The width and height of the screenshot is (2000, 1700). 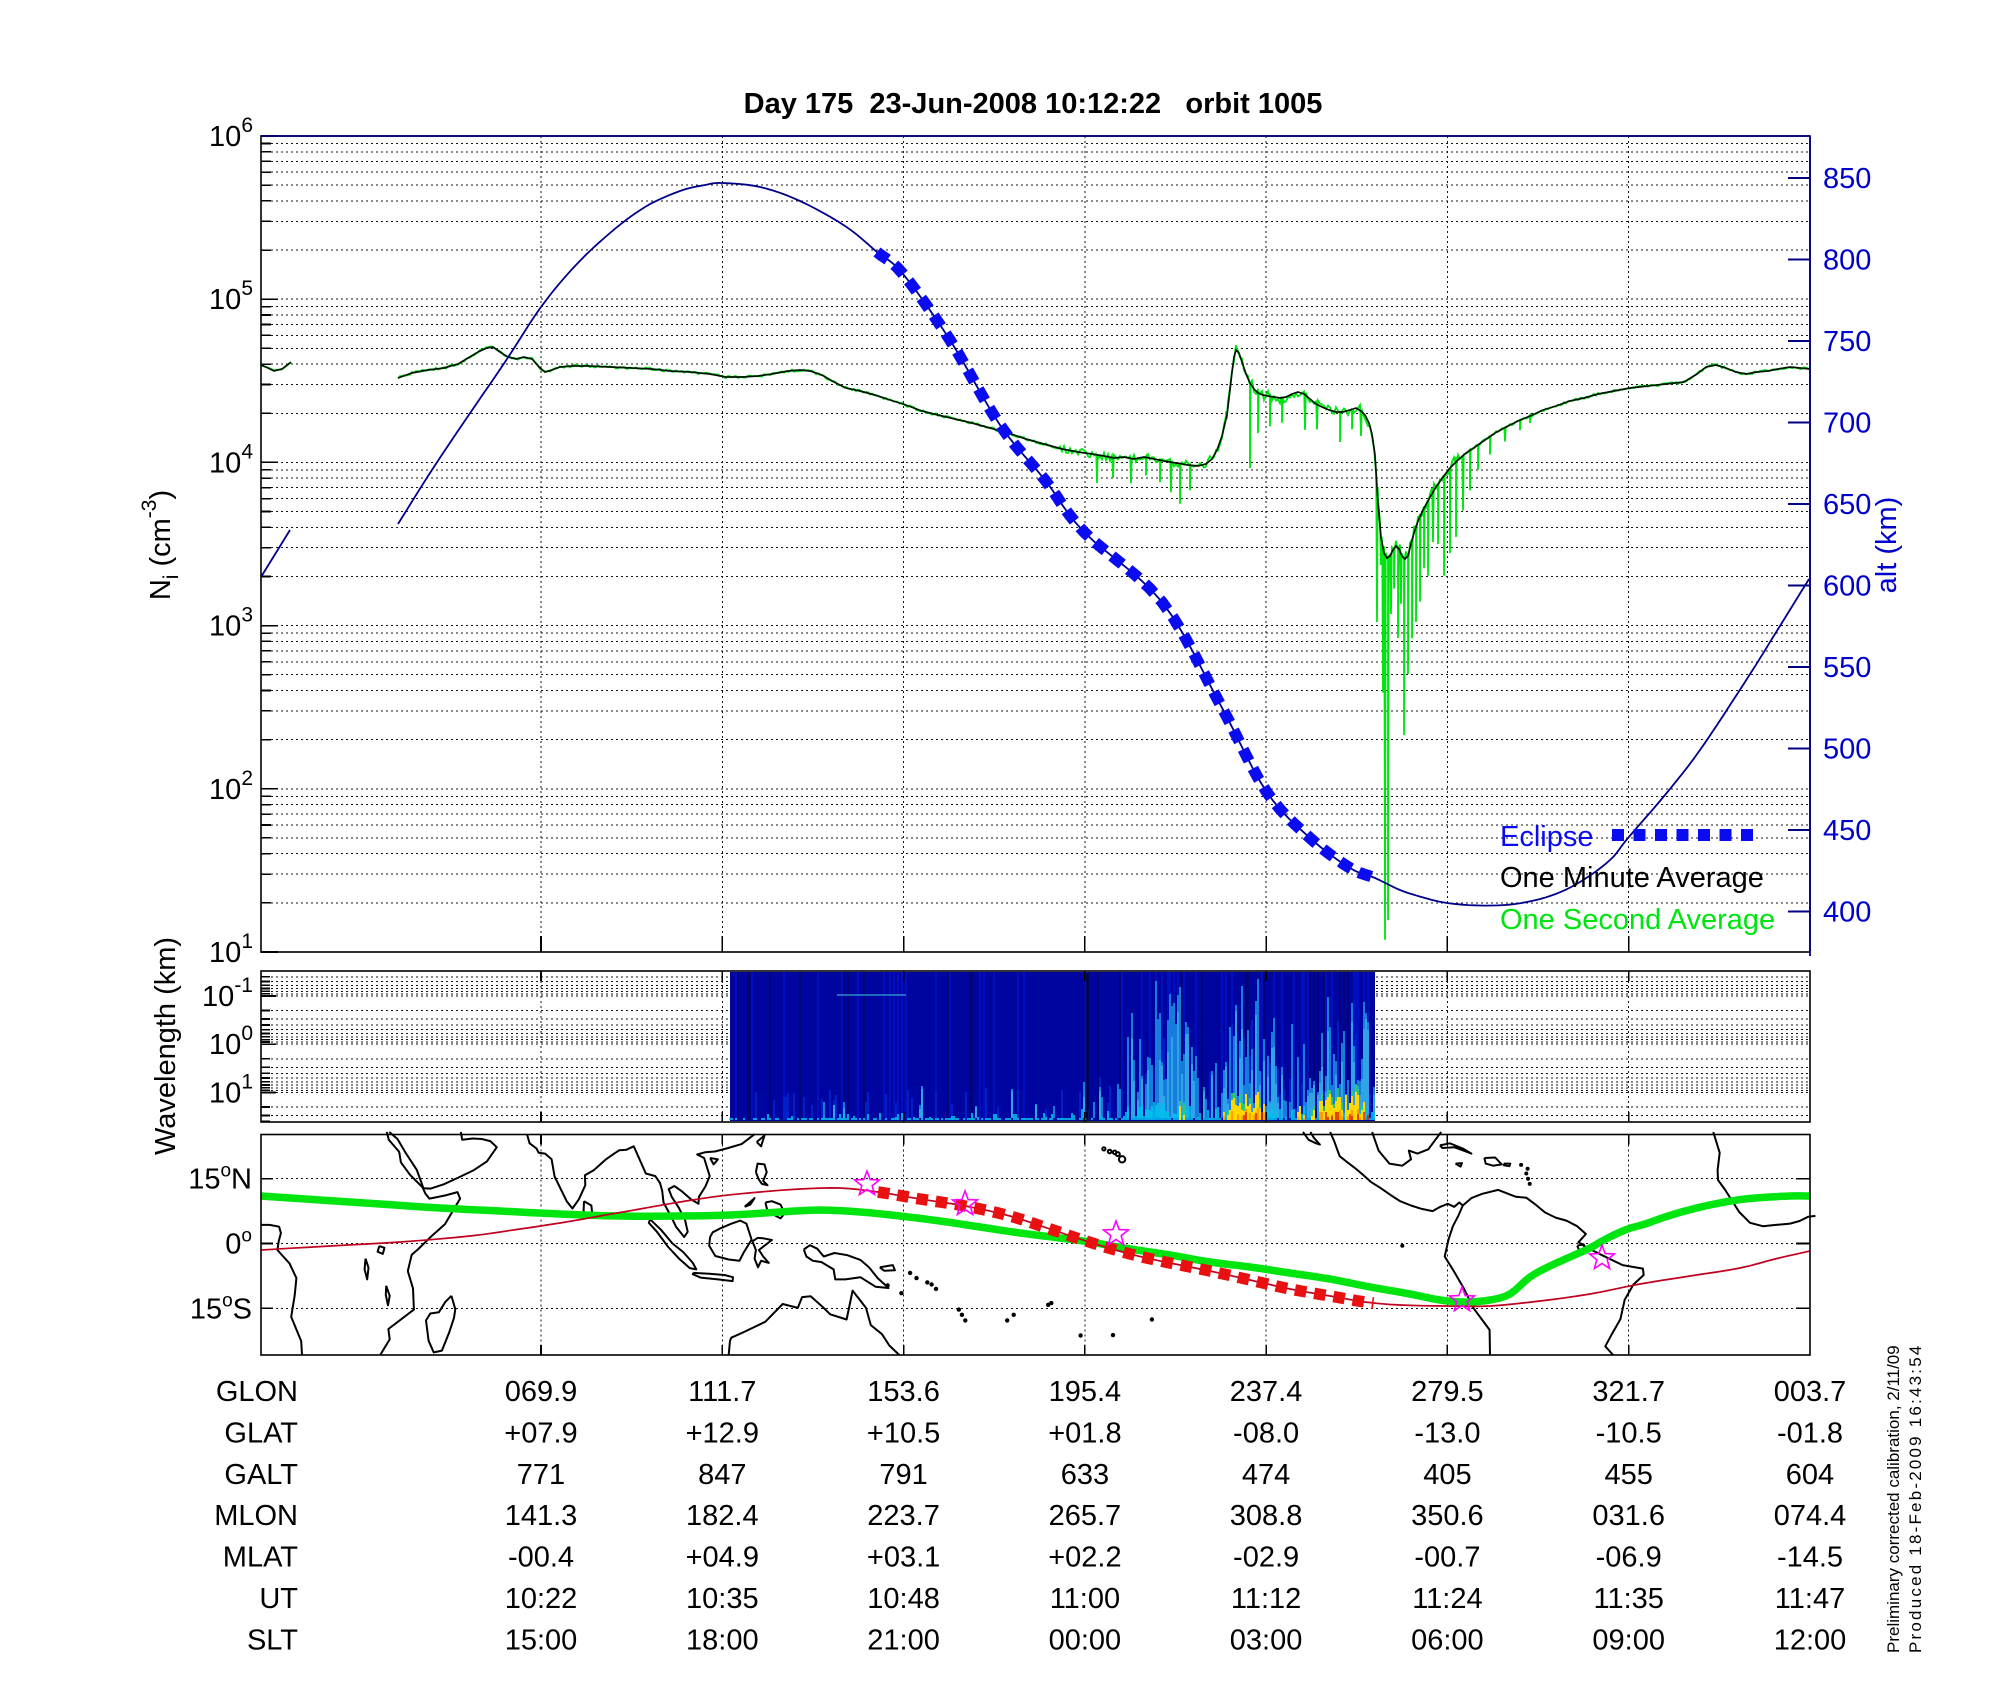 What do you see at coordinates (1266, 1475) in the screenshot?
I see `svg-text: 474` at bounding box center [1266, 1475].